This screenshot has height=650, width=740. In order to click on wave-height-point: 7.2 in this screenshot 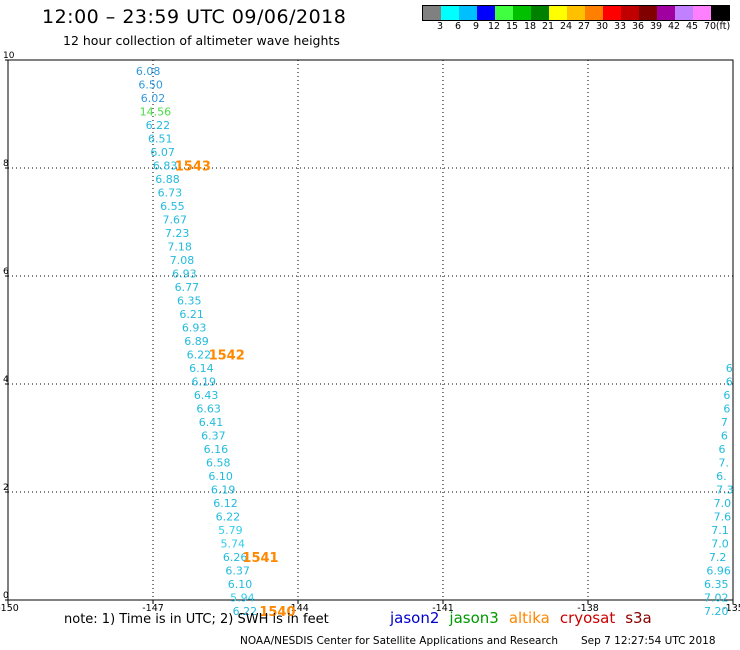, I will do `click(718, 557)`.